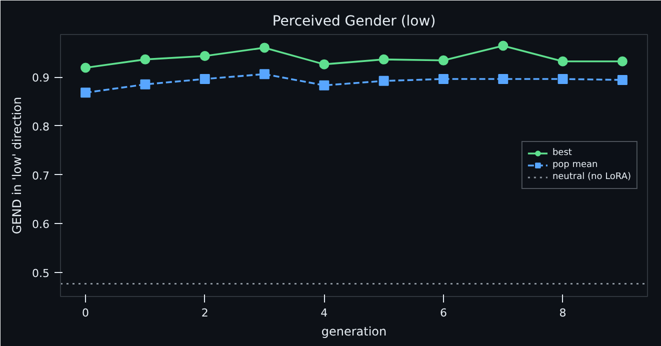 This screenshot has width=661, height=346. What do you see at coordinates (562, 153) in the screenshot?
I see `legend-label: best` at bounding box center [562, 153].